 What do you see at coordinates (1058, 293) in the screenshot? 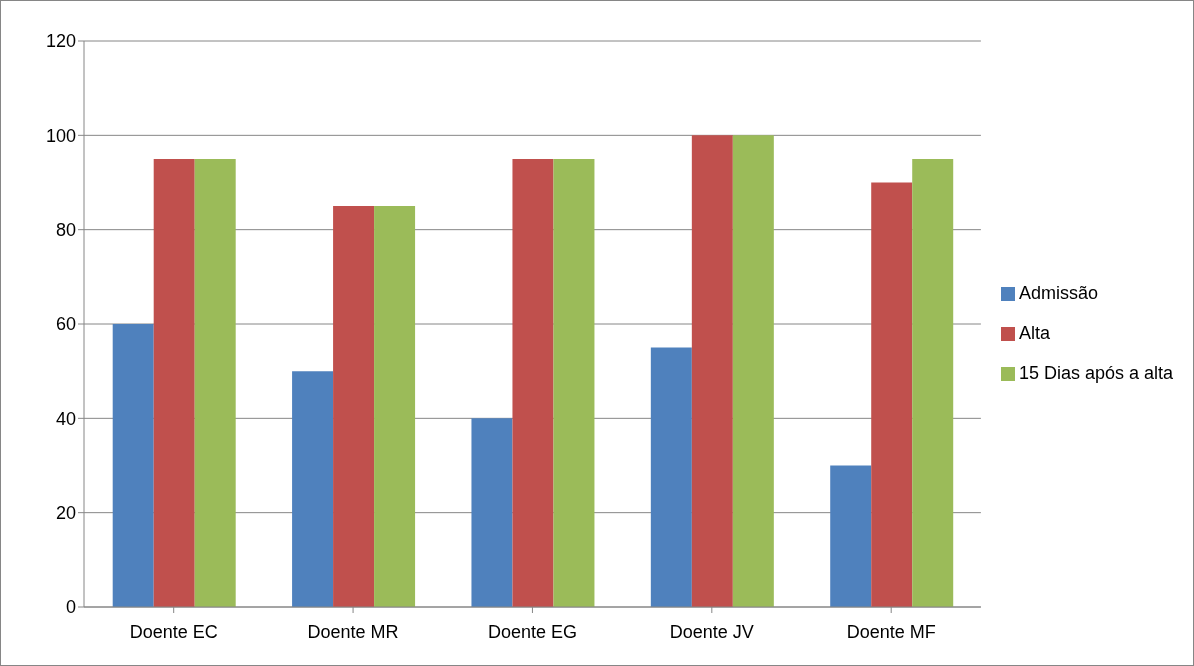
I see `legend-label: Admissão` at bounding box center [1058, 293].